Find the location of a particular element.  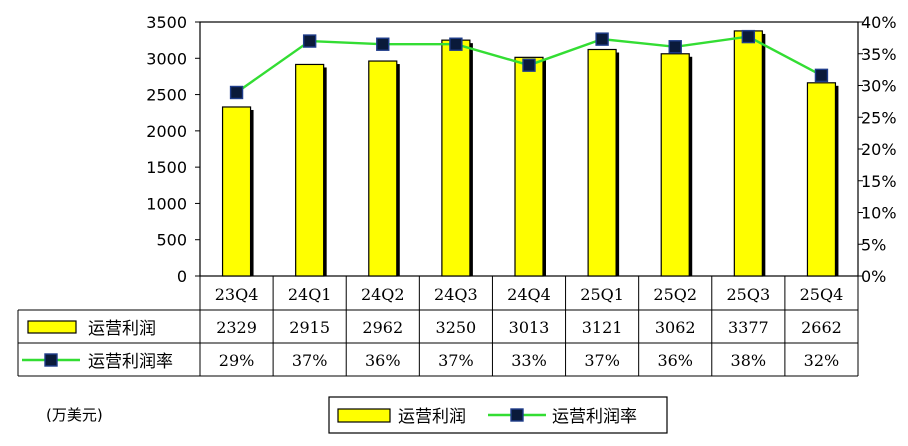

table-row-label: 运营利润 is located at coordinates (122, 329).